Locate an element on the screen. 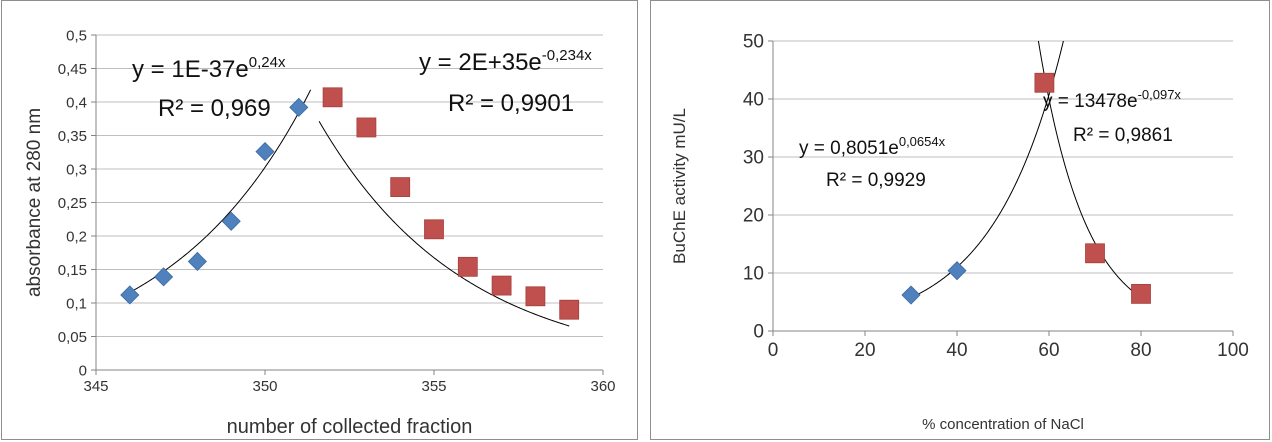 This screenshot has width=1272, height=442. x-axis-title: number of collected fraction is located at coordinates (350, 427).